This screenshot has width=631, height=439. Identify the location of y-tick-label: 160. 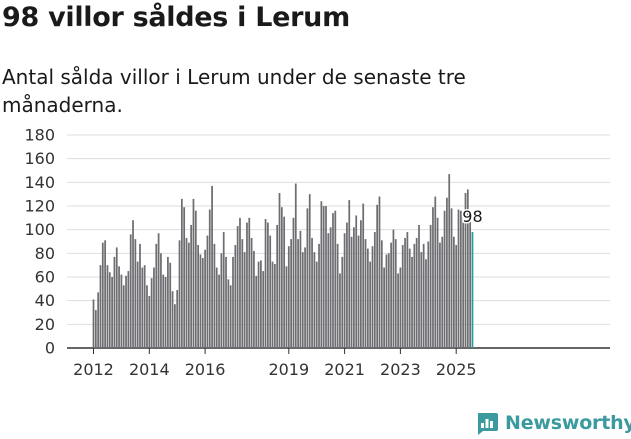
(39, 158).